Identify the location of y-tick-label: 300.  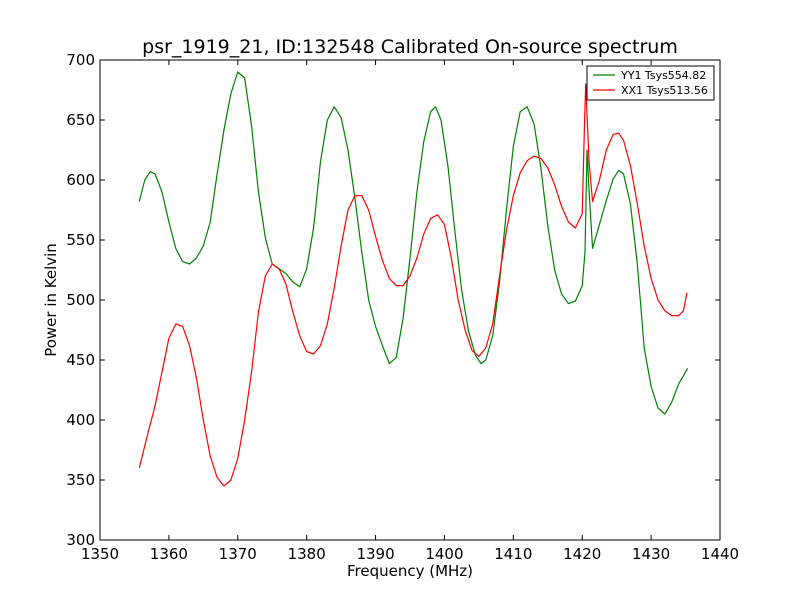
(80, 540).